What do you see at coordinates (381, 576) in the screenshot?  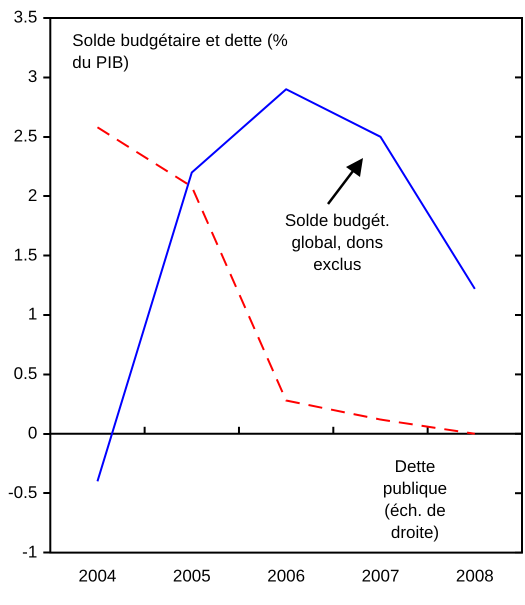 I see `x-tick-label: 2007` at bounding box center [381, 576].